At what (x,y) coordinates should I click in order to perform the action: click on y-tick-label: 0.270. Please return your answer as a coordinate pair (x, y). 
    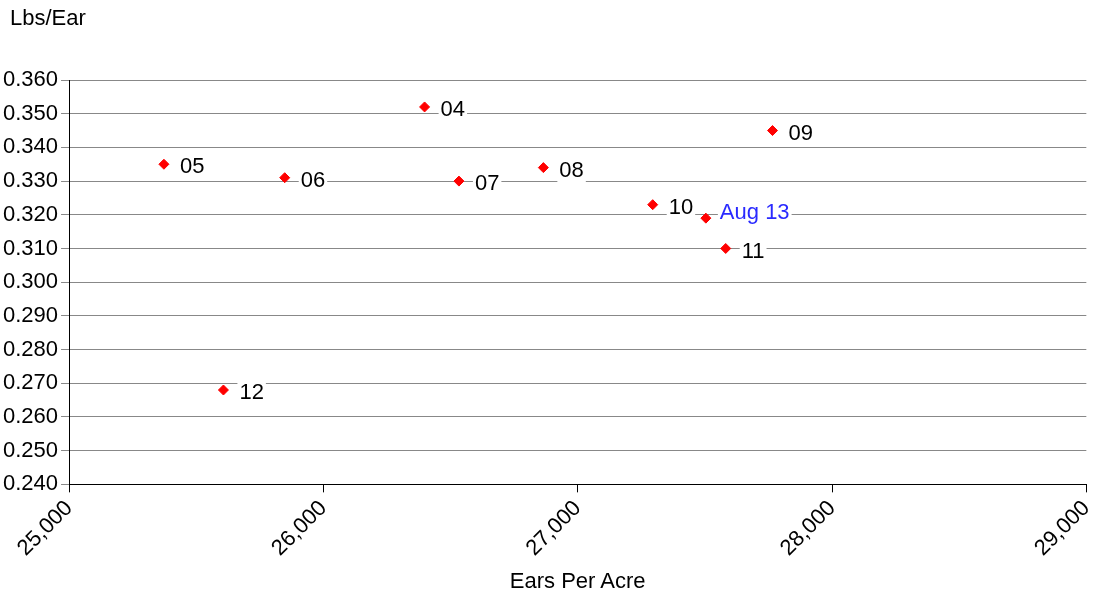
    Looking at the image, I should click on (30, 382).